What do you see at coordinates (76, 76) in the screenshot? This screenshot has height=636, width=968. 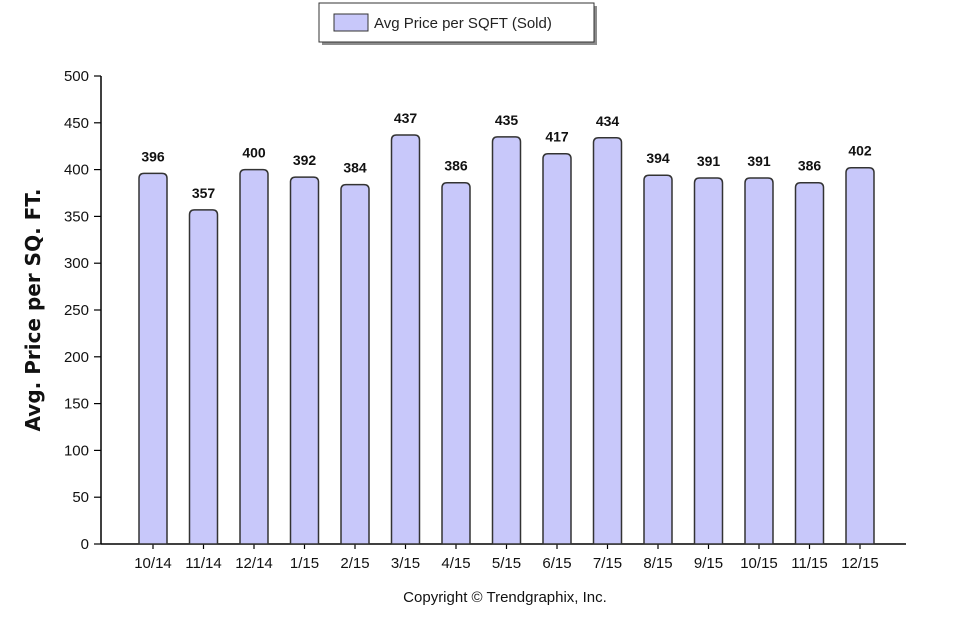 I see `y-tick-label: 500` at bounding box center [76, 76].